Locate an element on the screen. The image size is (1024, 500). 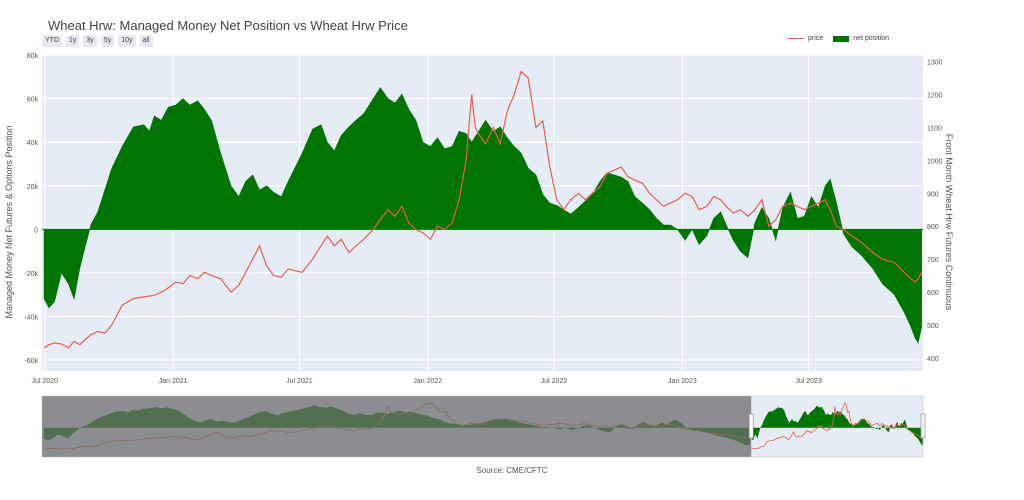
y-tick-label: -40k is located at coordinates (31, 318).